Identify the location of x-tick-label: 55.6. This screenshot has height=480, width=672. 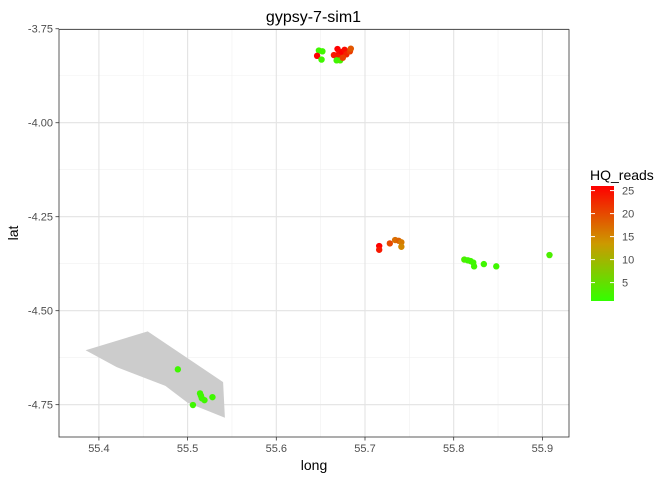
(276, 449).